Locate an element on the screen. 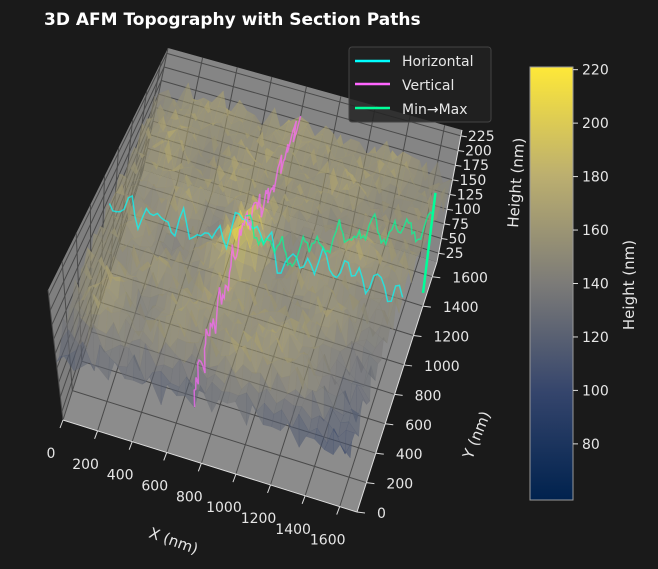  colorbar-tick-label: 140 is located at coordinates (595, 285).